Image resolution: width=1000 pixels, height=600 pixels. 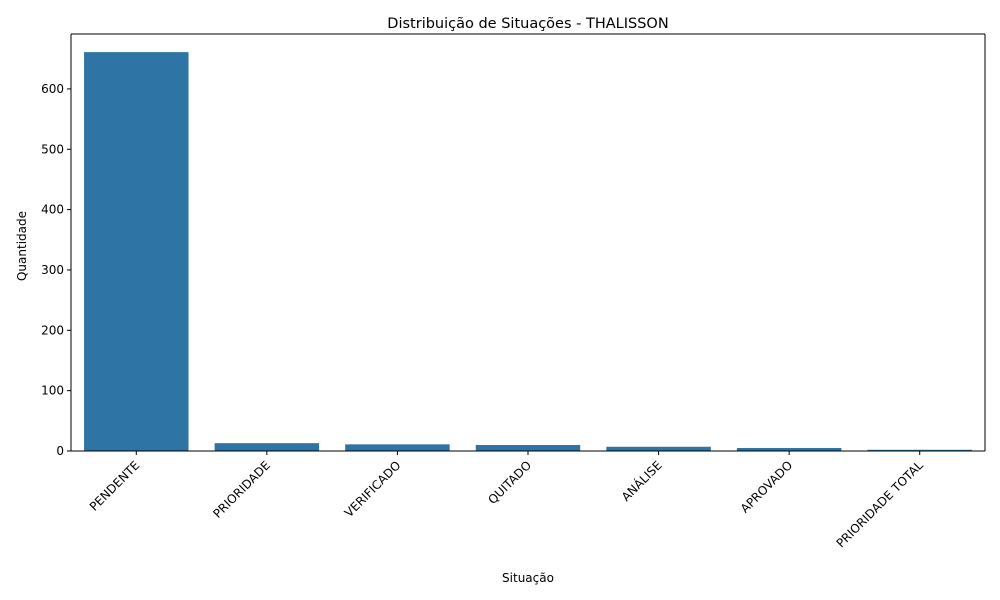 What do you see at coordinates (136, 252) in the screenshot?
I see `bar-pendente` at bounding box center [136, 252].